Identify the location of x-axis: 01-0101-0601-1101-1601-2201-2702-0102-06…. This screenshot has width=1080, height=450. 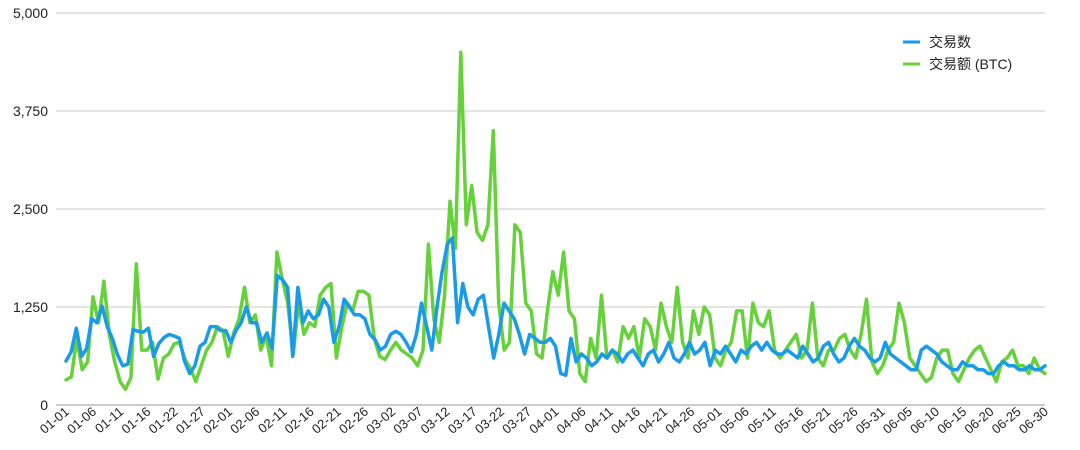
(544, 420).